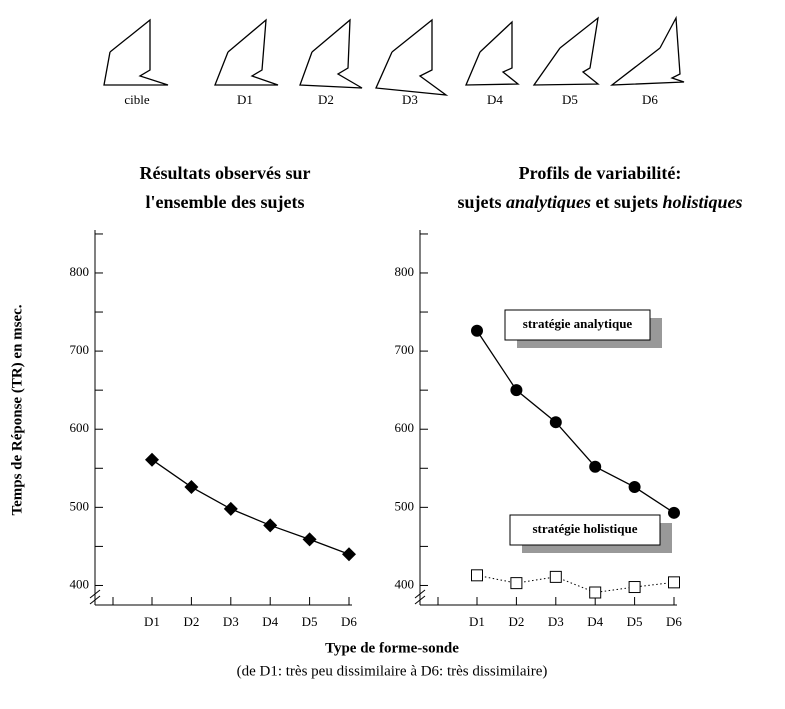 The height and width of the screenshot is (709, 785). I want to click on y-axis-label: Temps de Réponse (TR) en msec., so click(17, 409).